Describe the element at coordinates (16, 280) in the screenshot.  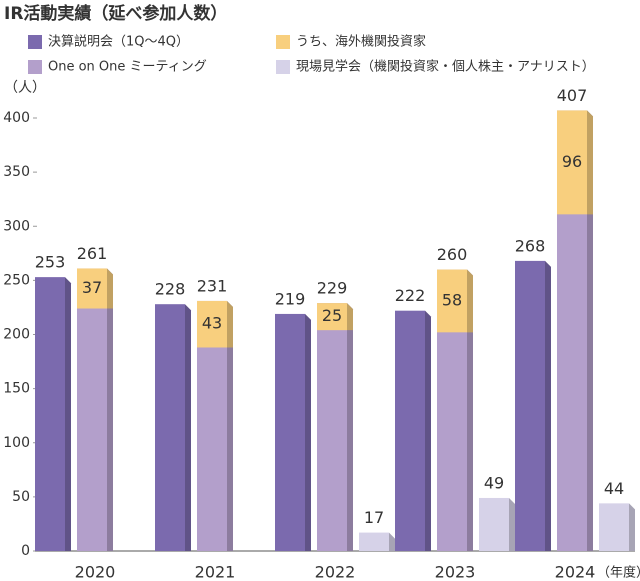
I see `y-tick-label: 250` at that location.